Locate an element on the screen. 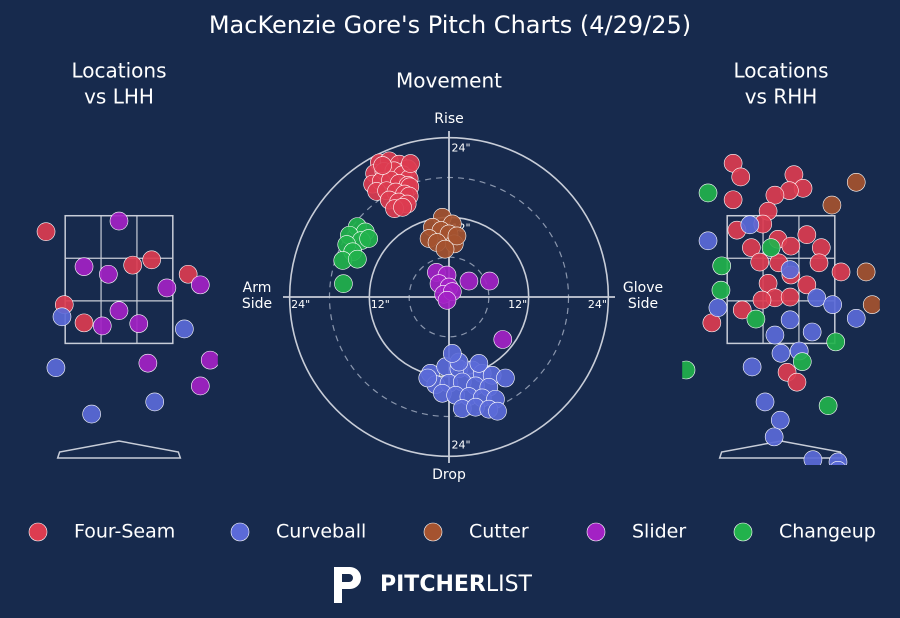 This screenshot has width=900, height=618. axis-label: Rise is located at coordinates (449, 119).